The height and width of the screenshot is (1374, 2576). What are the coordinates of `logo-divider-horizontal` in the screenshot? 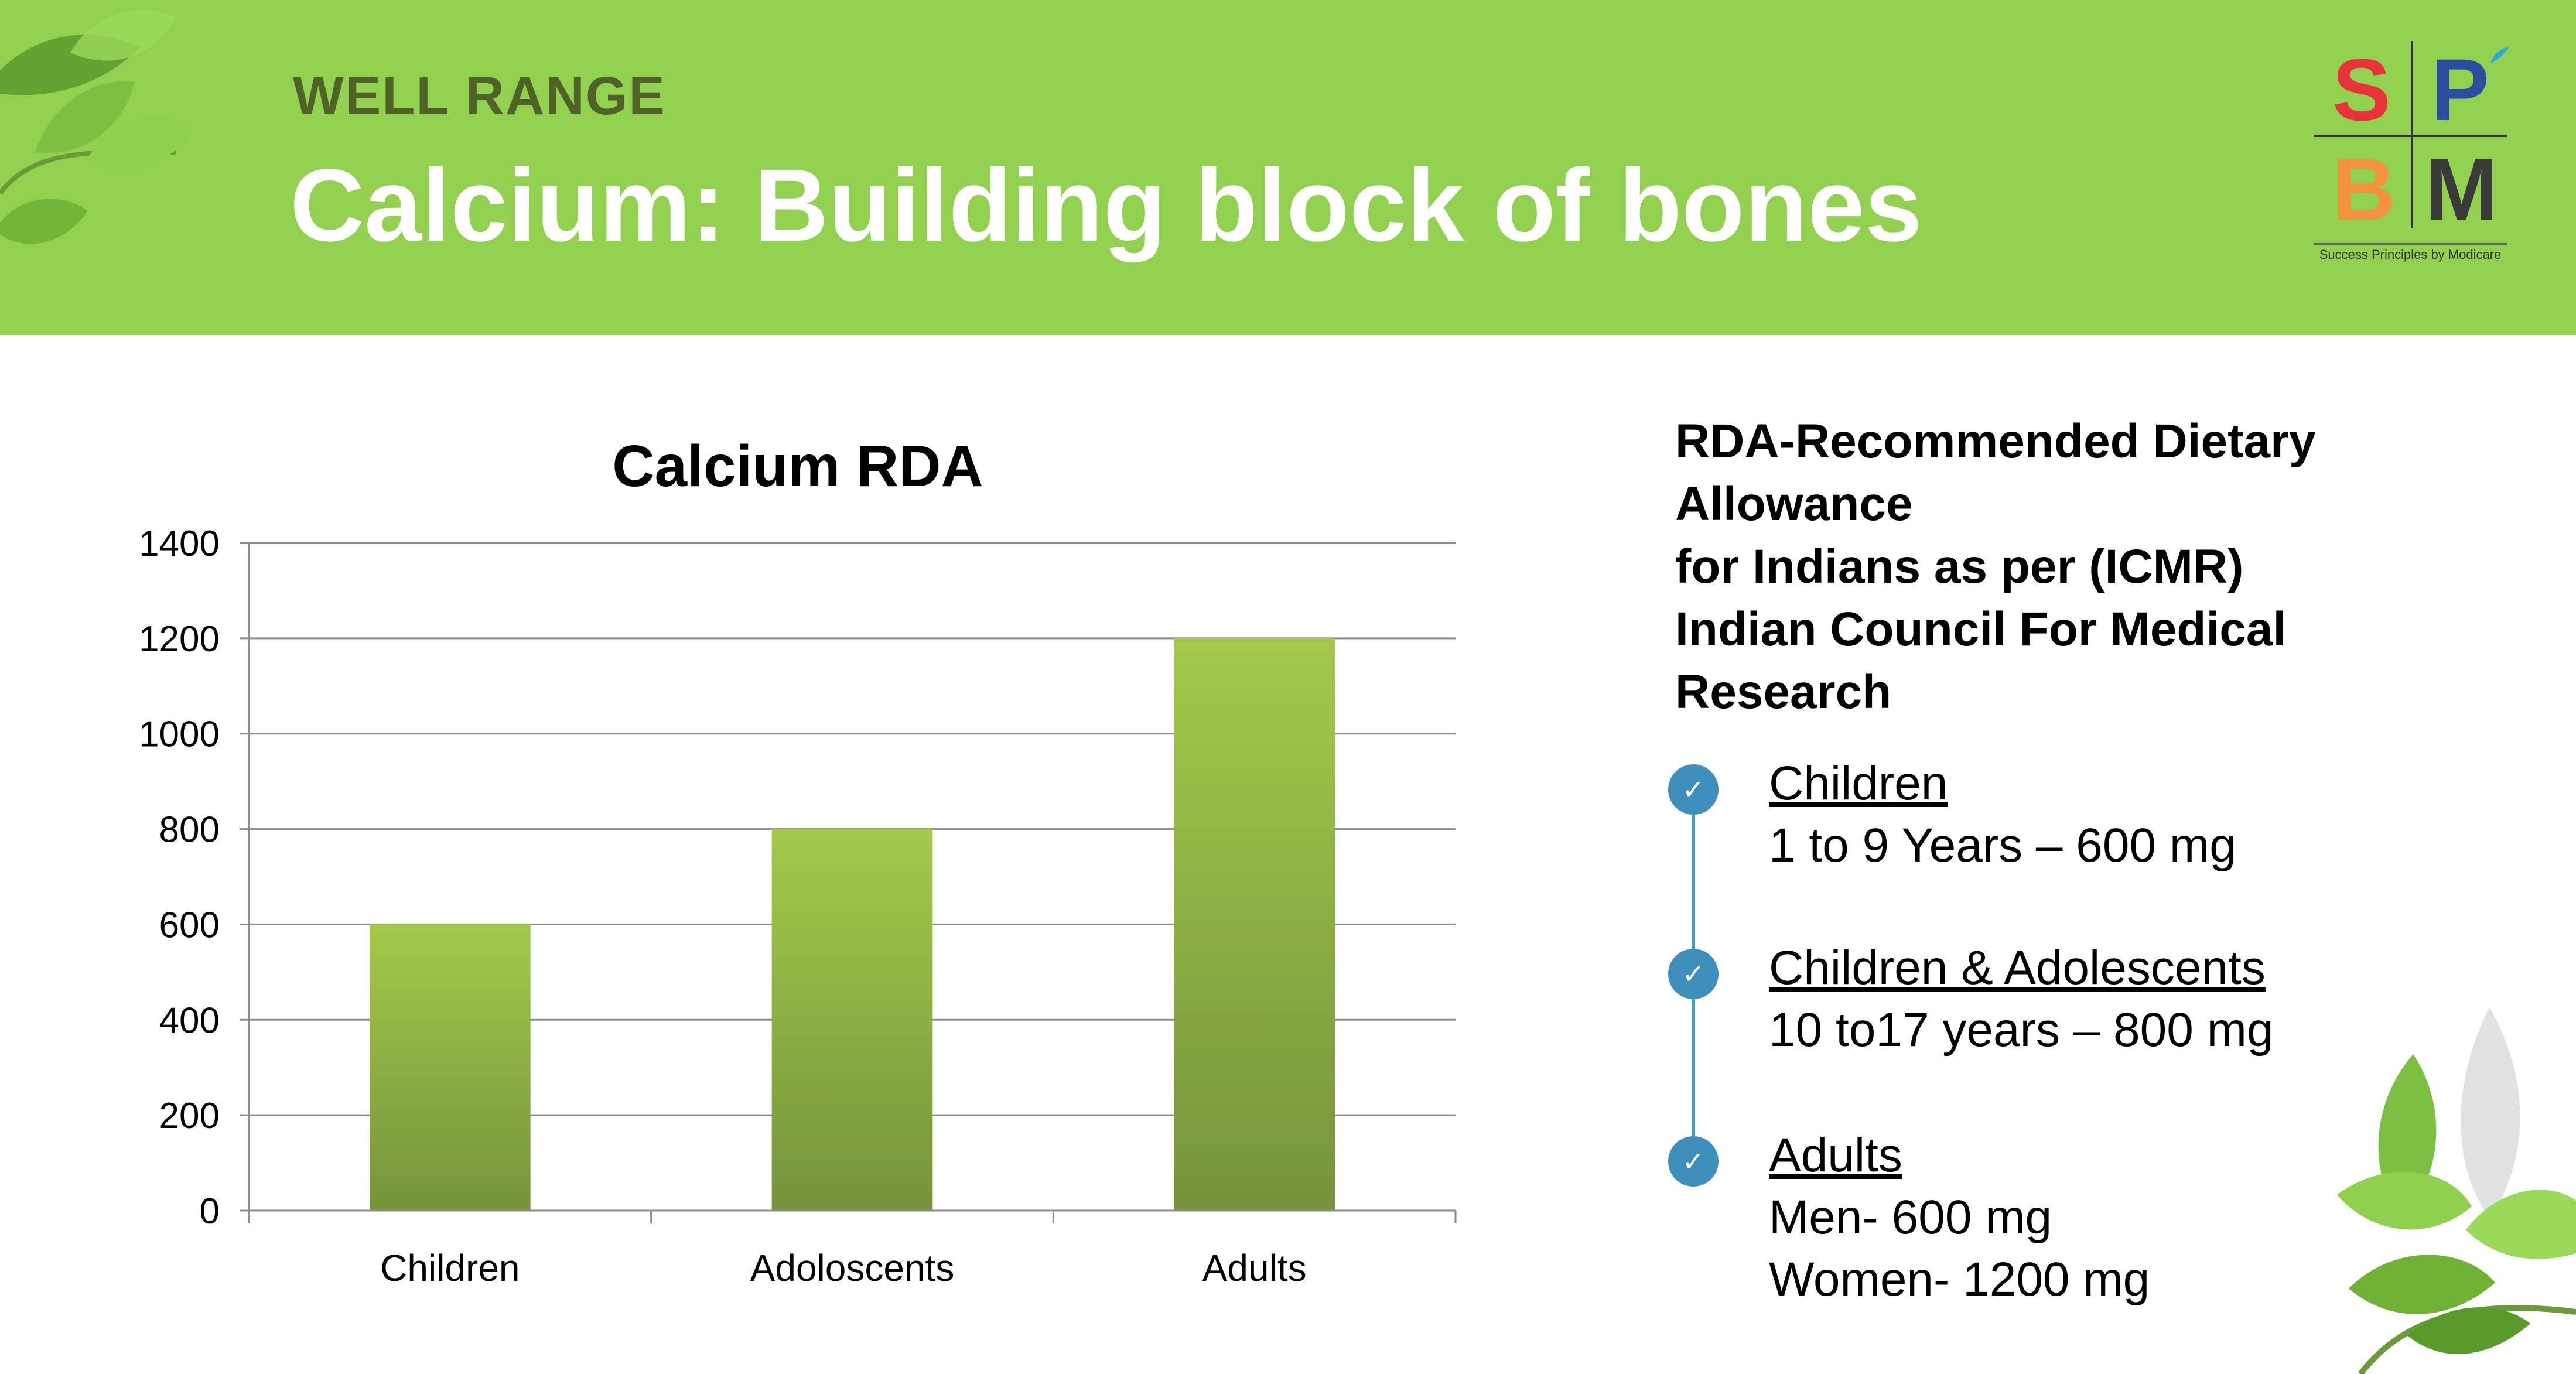 It's located at (2411, 136).